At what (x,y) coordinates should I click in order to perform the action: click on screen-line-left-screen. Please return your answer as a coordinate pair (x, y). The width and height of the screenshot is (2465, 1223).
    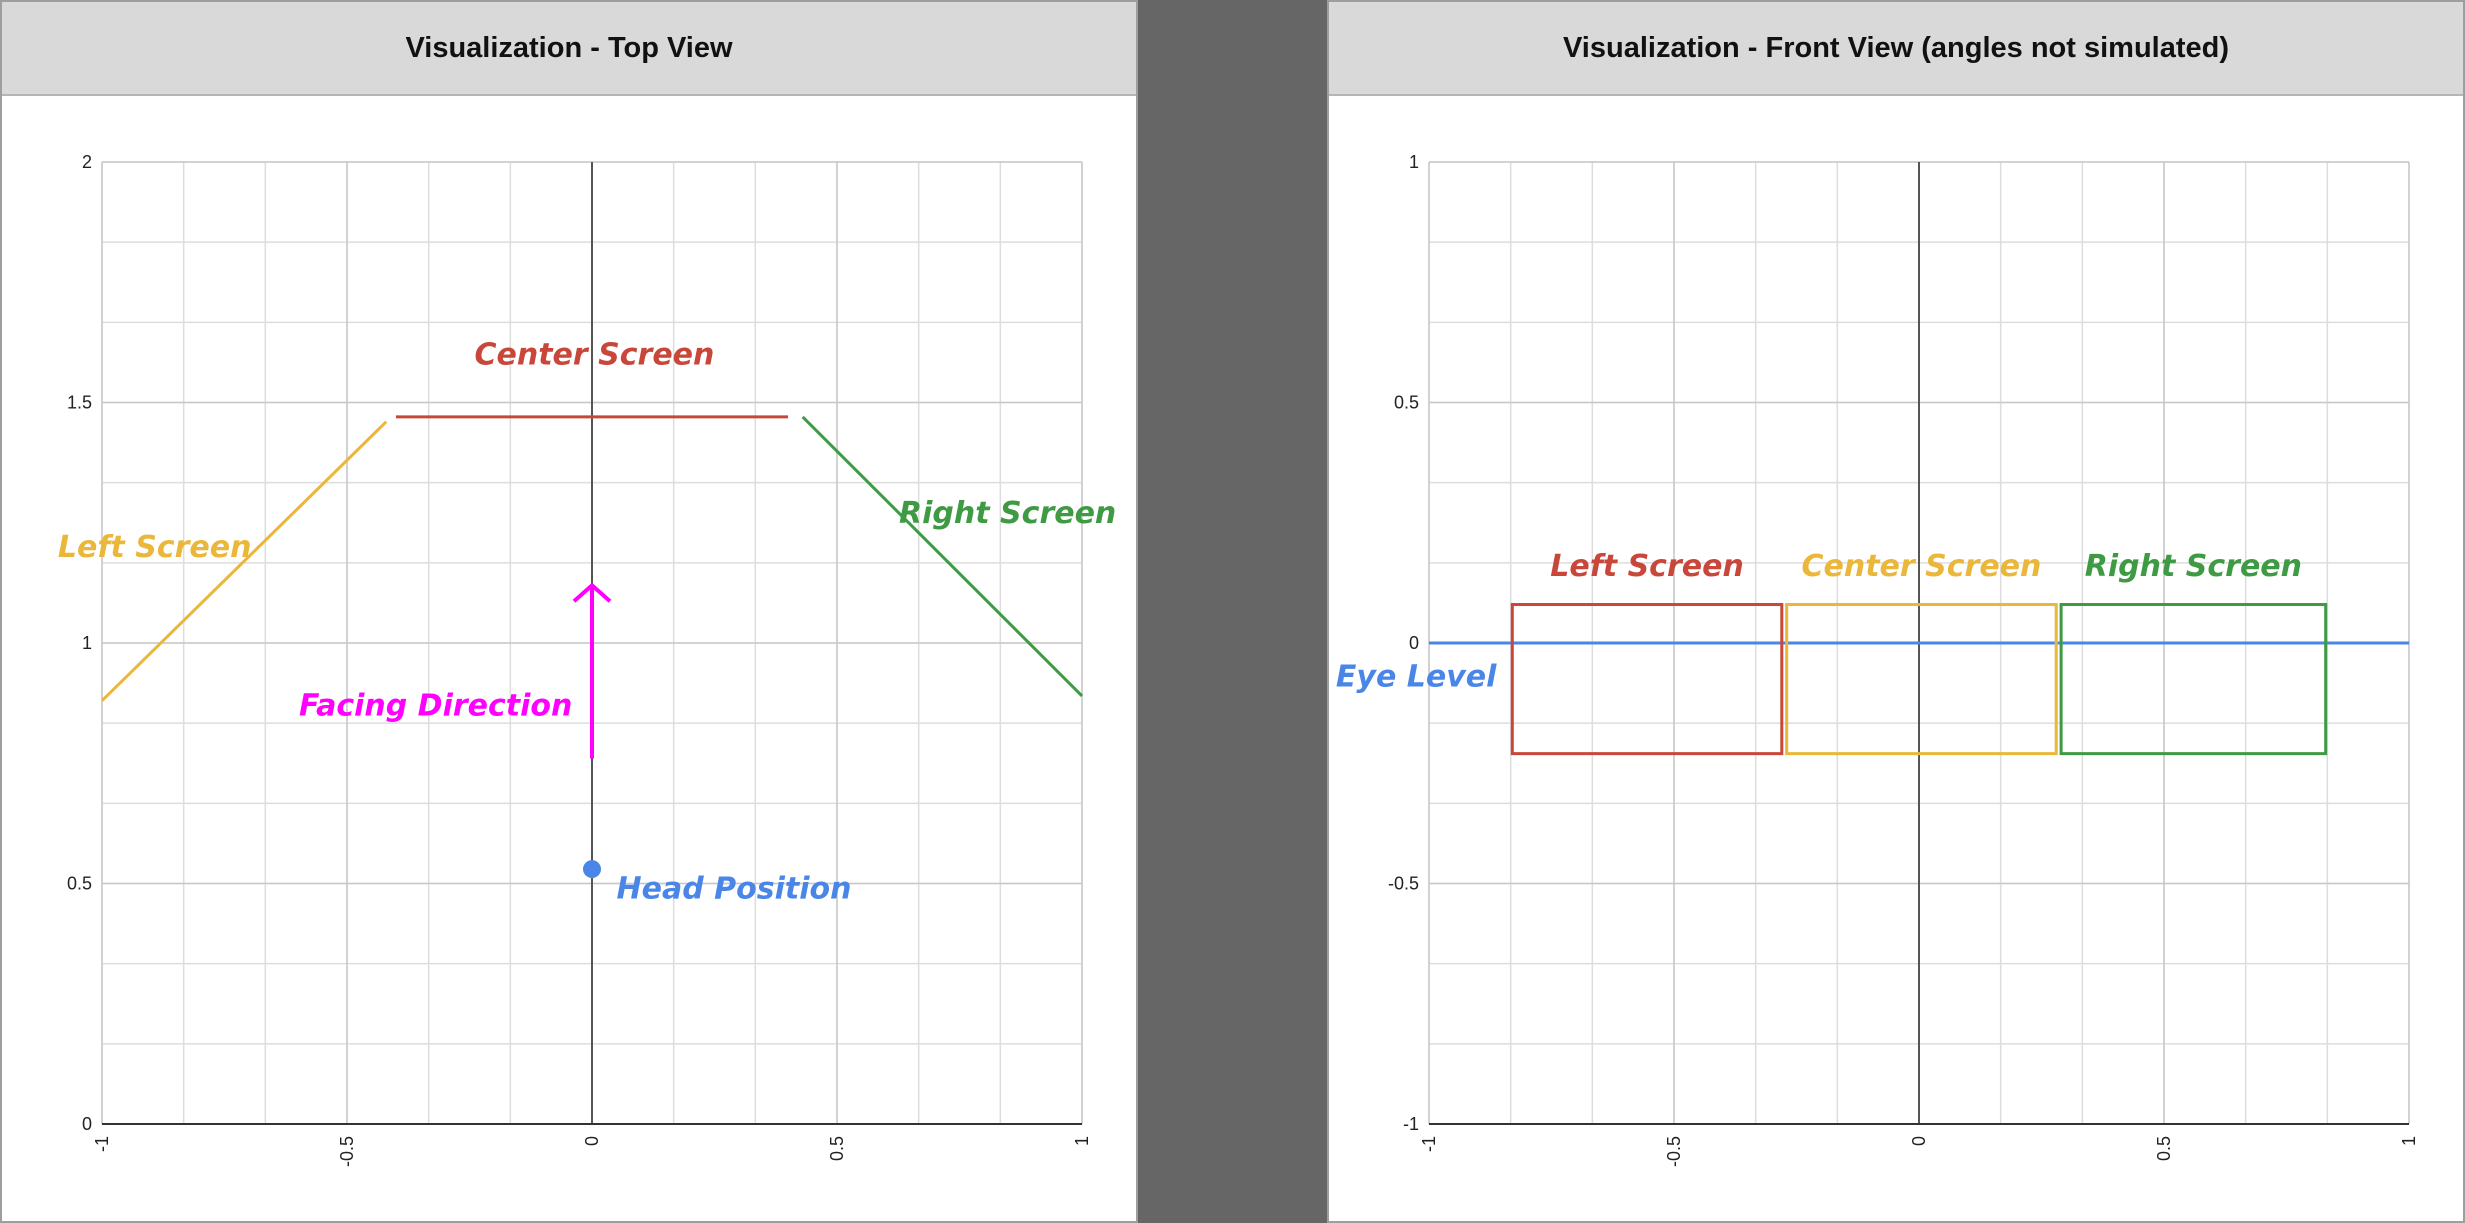
    Looking at the image, I should click on (244, 561).